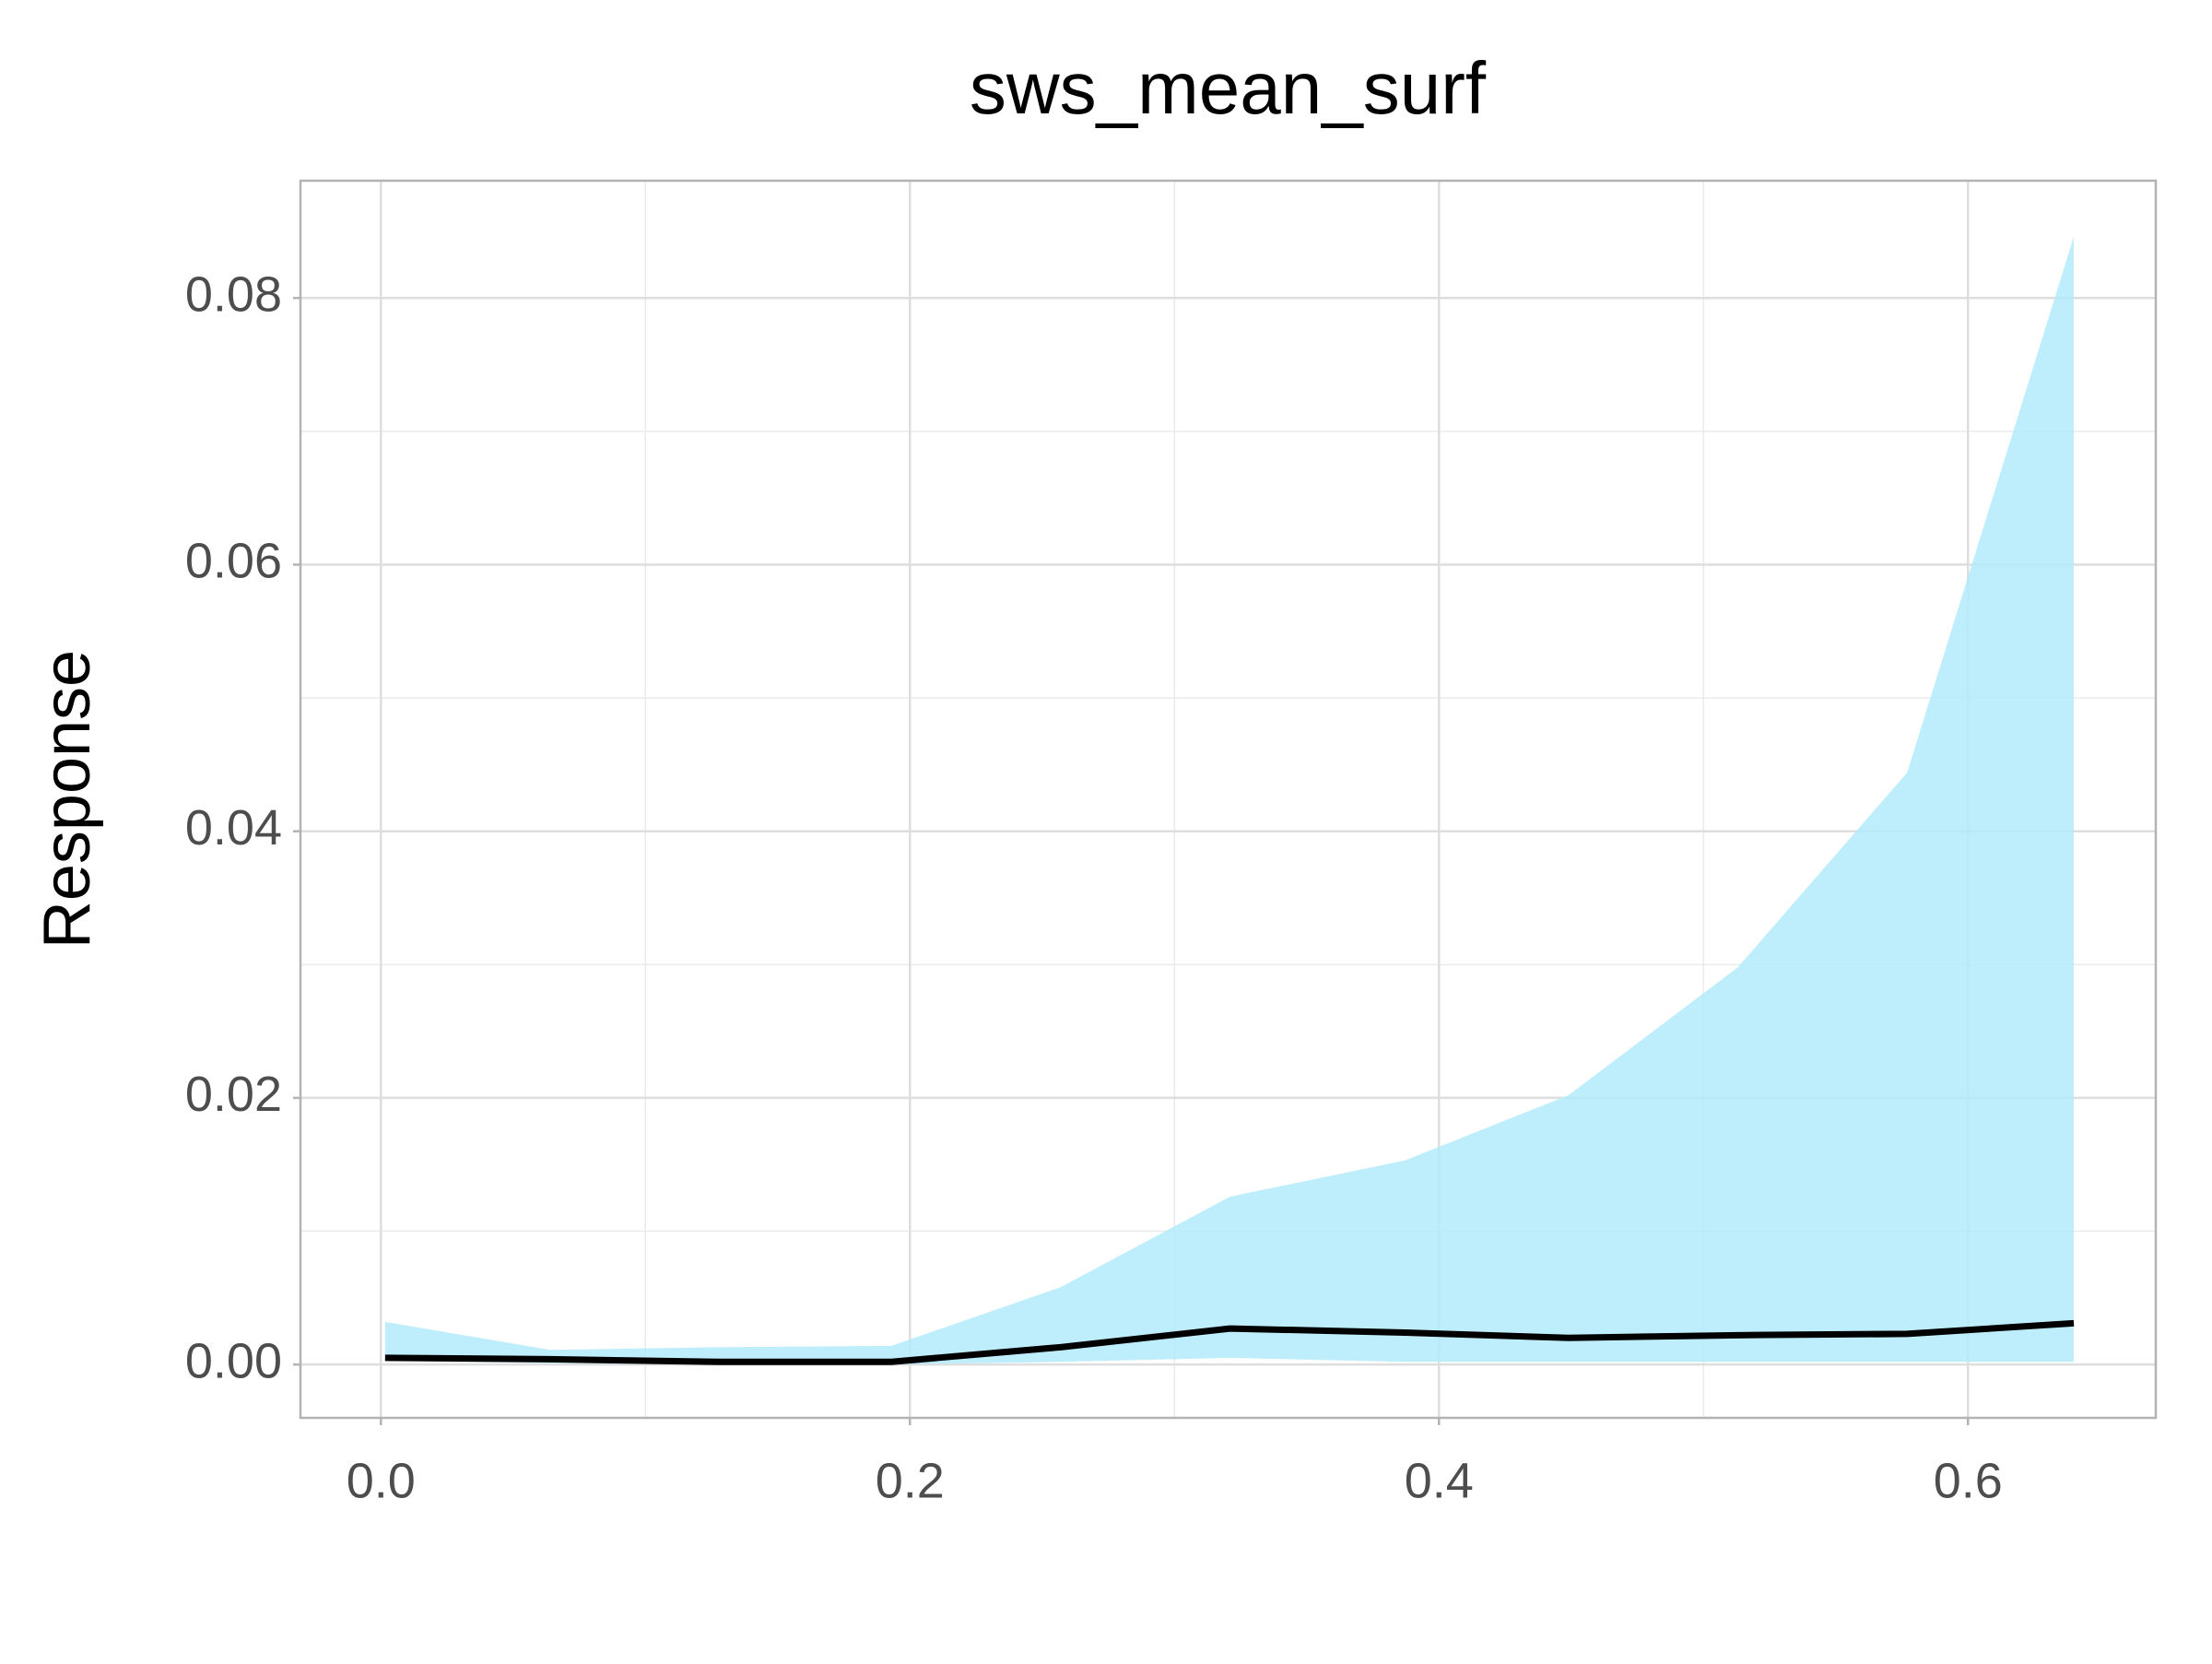  What do you see at coordinates (233, 828) in the screenshot?
I see `y-tick-label: 0.04` at bounding box center [233, 828].